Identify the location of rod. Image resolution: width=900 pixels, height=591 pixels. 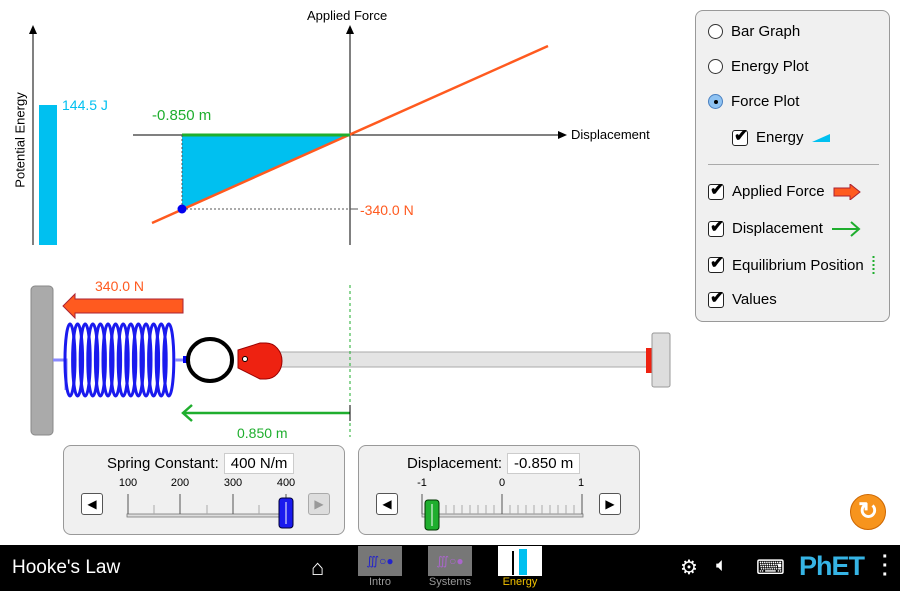
(463, 359).